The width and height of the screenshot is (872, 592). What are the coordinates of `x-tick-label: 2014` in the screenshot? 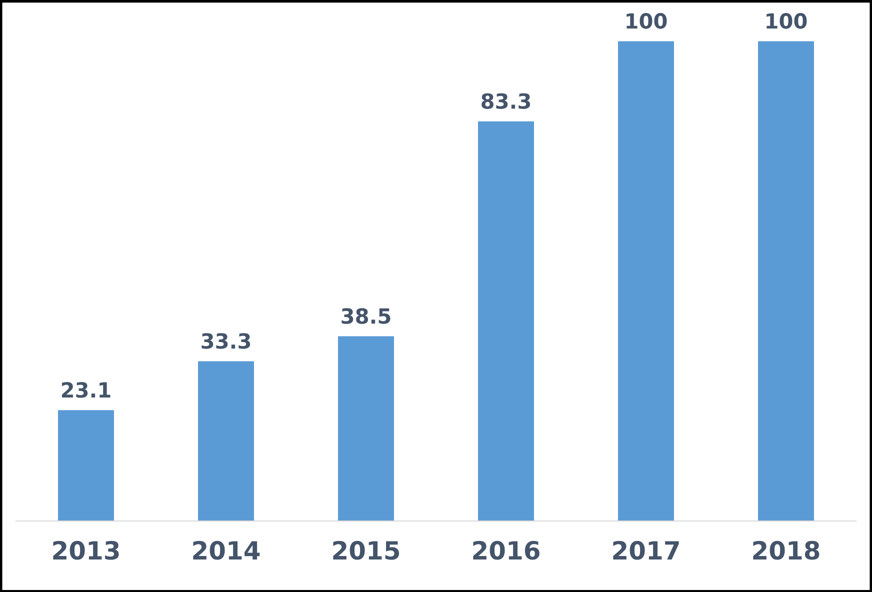 It's located at (226, 550).